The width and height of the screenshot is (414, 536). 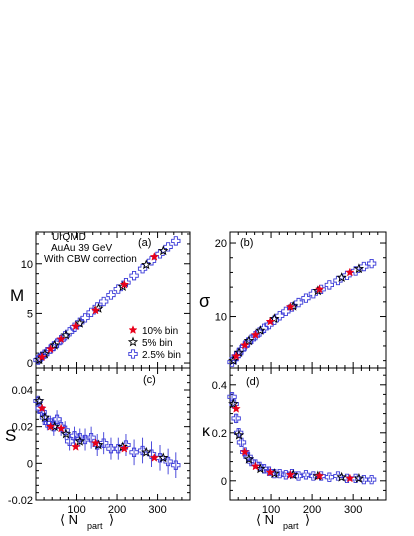 I want to click on panel-d-x-tick-label: 200, so click(x=312, y=510).